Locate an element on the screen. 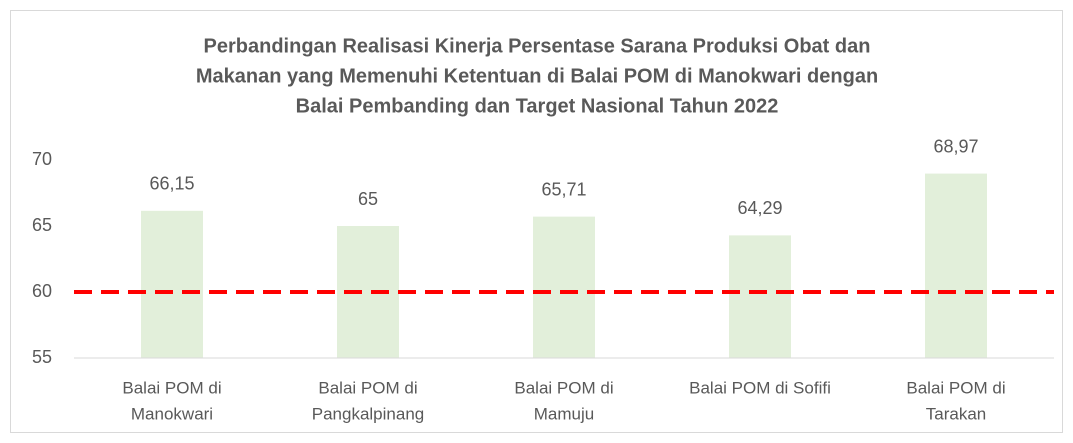 Image resolution: width=1073 pixels, height=443 pixels. x-tick-label: Pangkalpinang is located at coordinates (368, 413).